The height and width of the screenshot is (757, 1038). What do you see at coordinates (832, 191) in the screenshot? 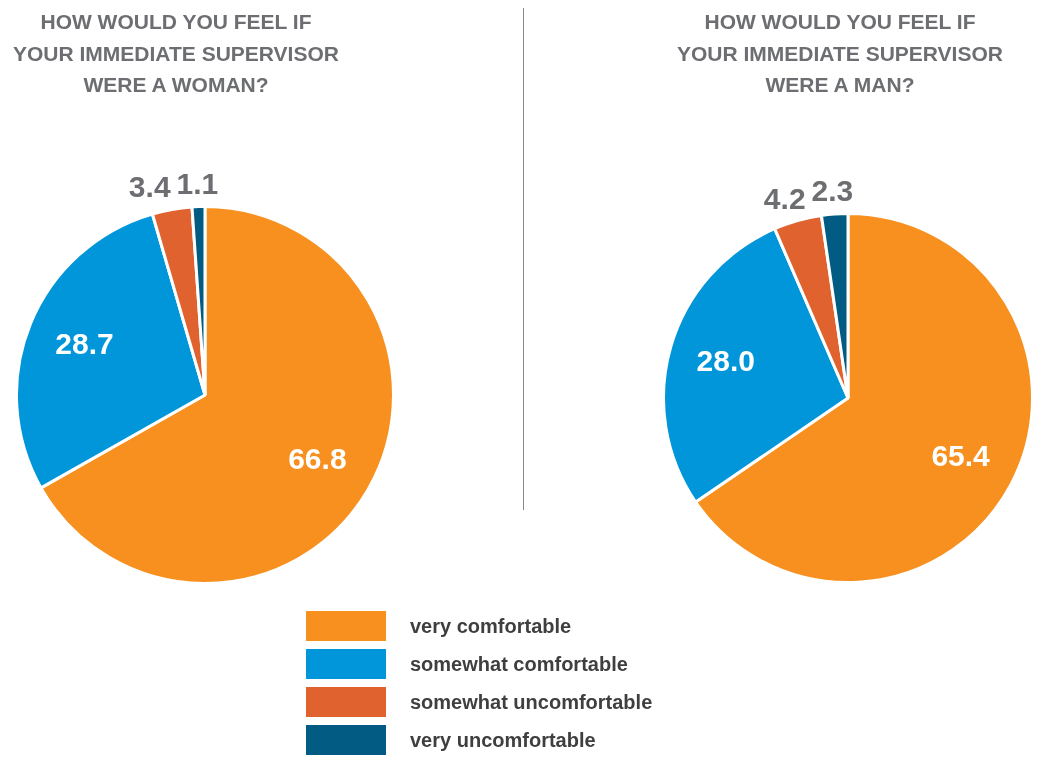
I see `data-label: 2.3` at bounding box center [832, 191].